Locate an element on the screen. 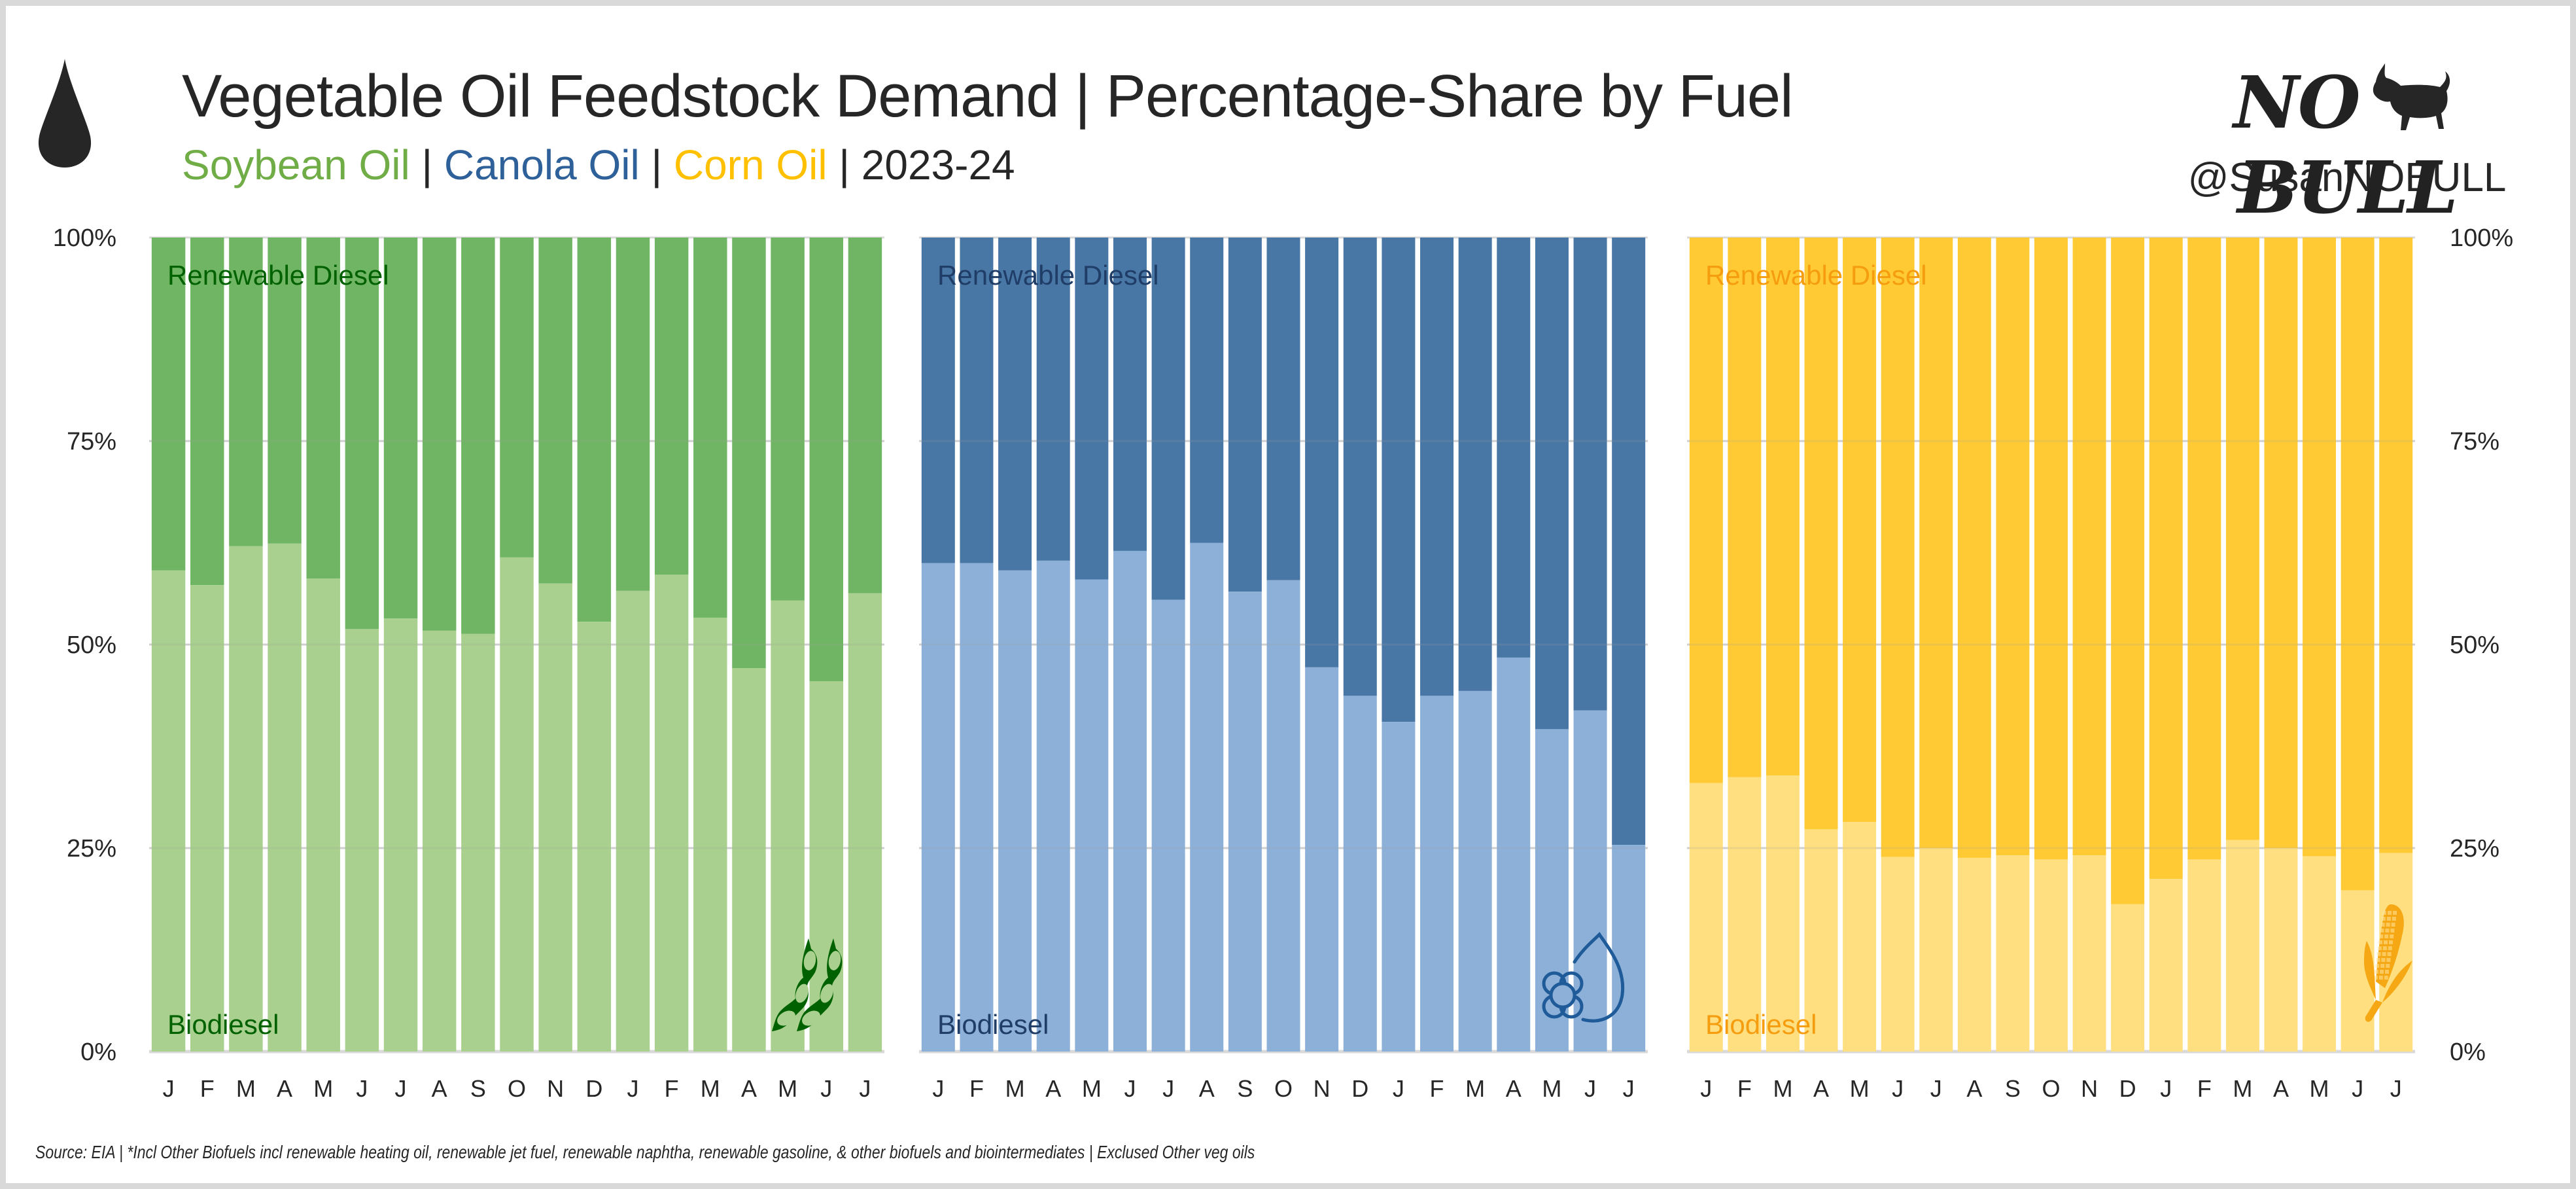  y-tick-label: 25% is located at coordinates (2474, 848).